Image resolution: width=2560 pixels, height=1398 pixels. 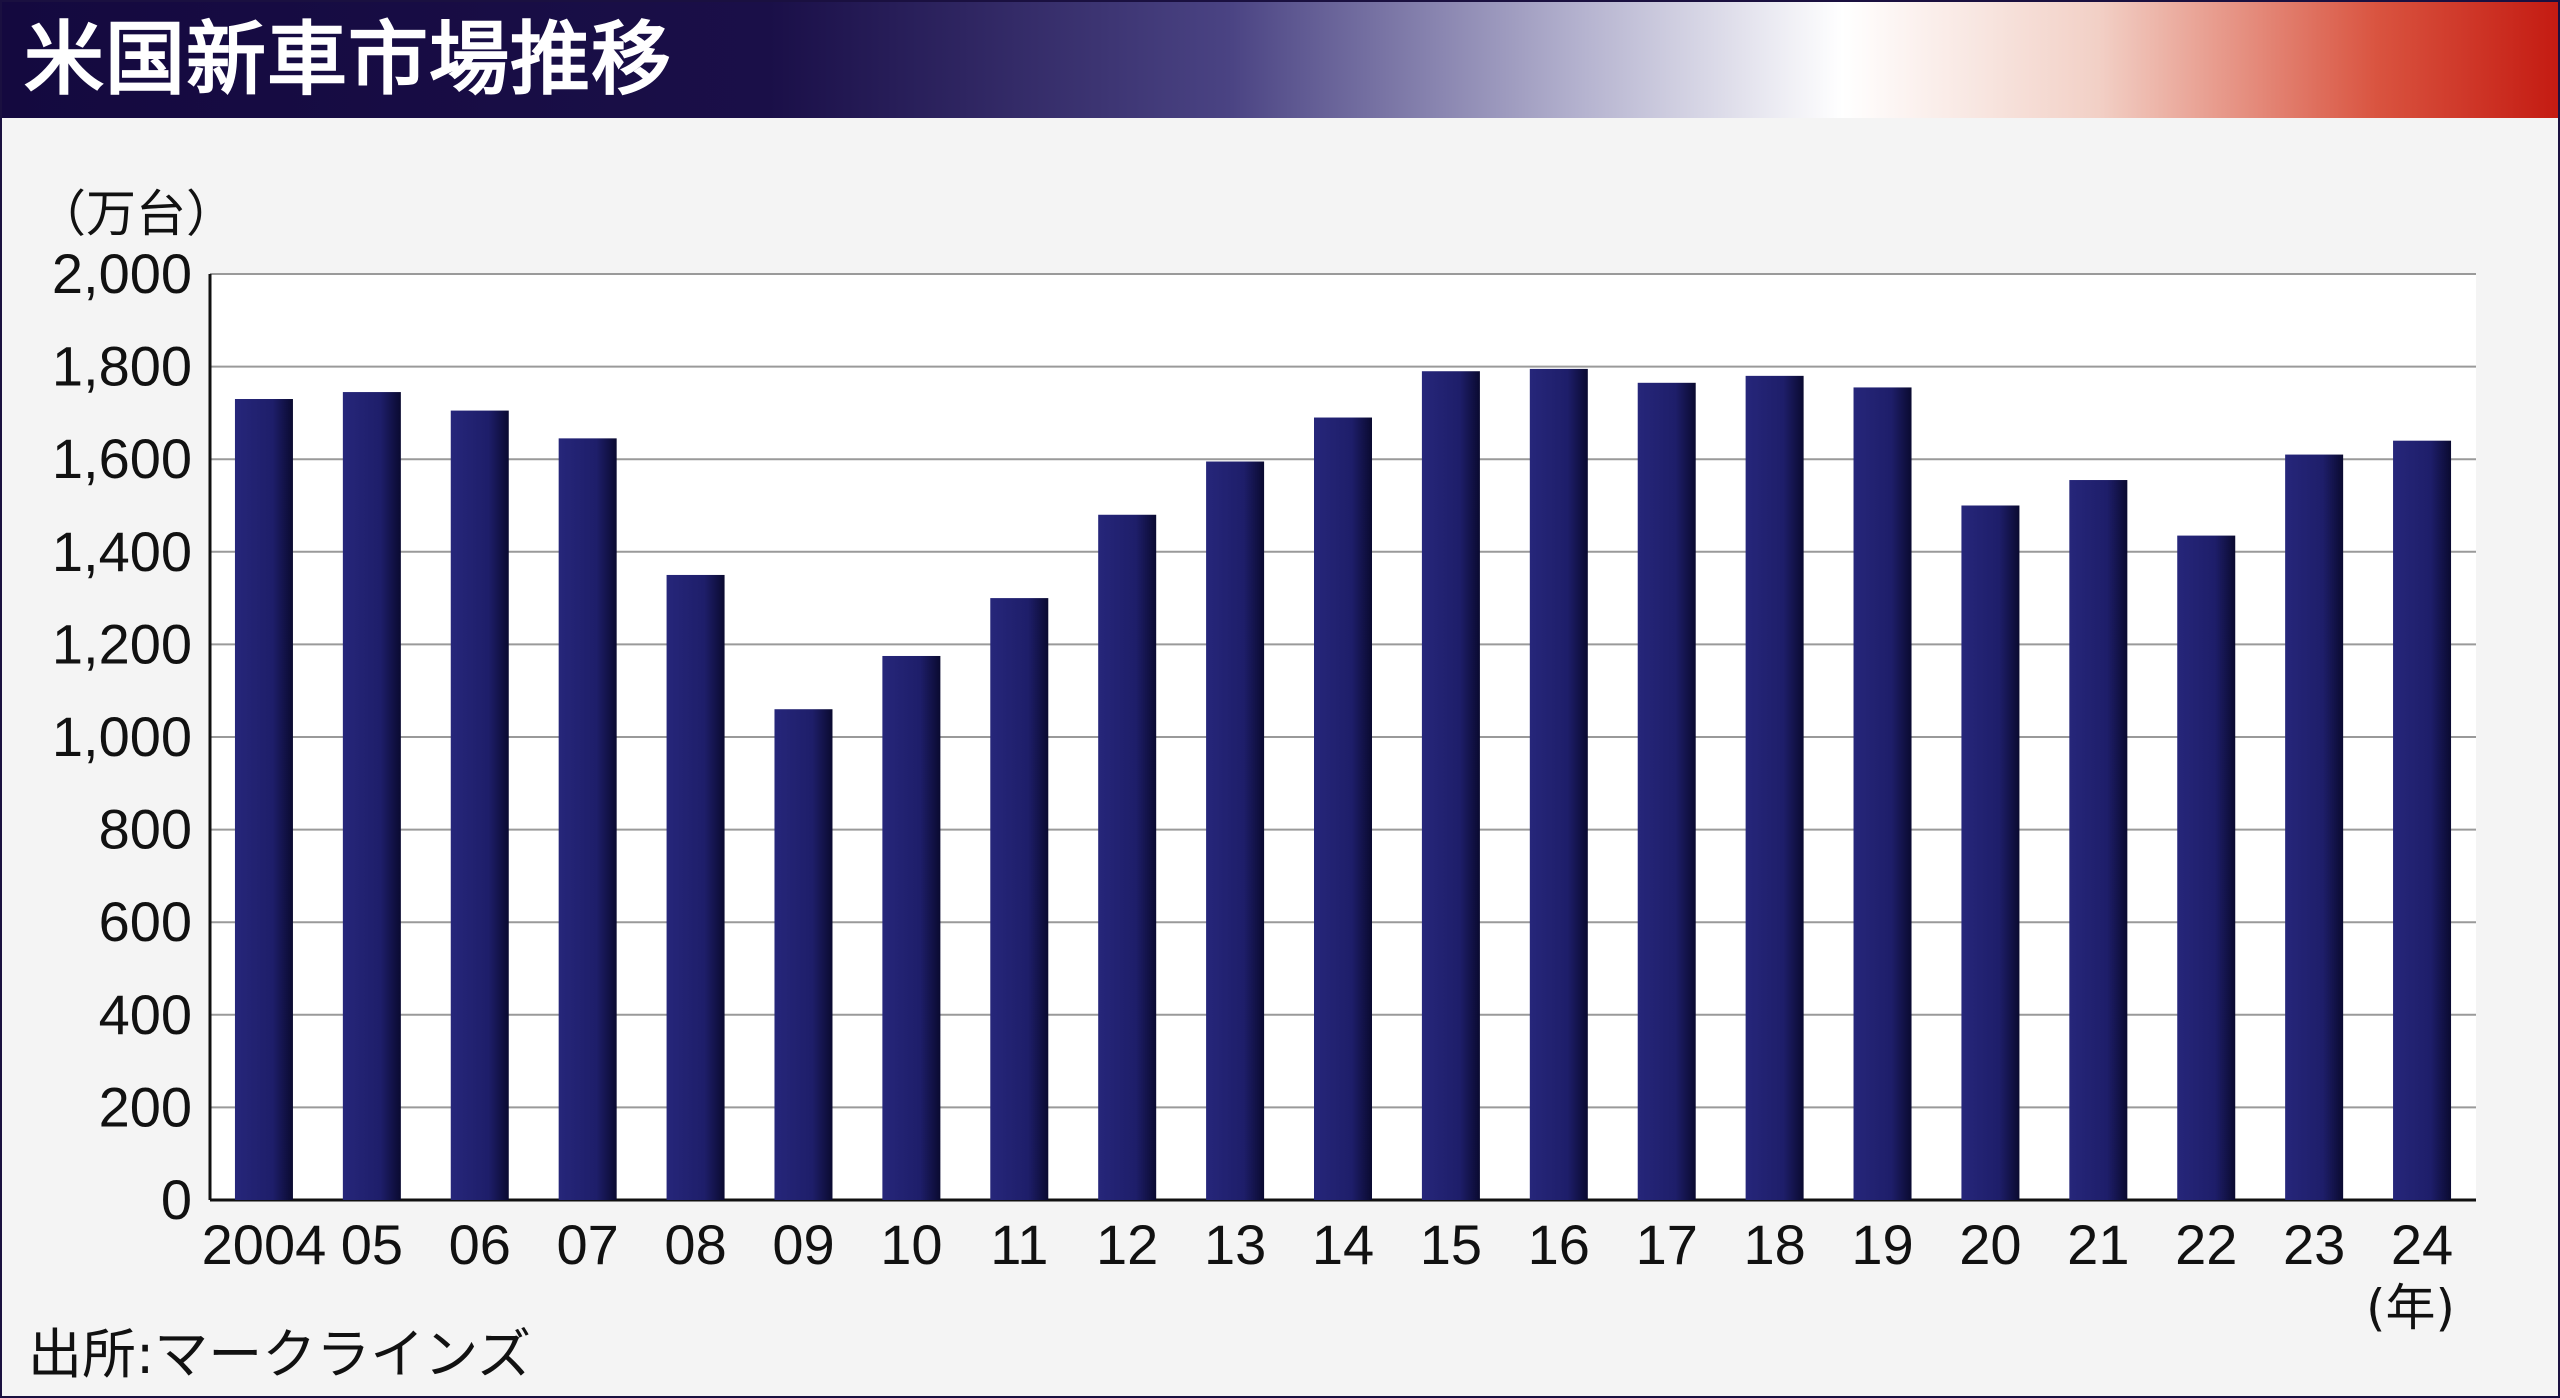 I want to click on y-tick-label: 0, so click(x=176, y=1199).